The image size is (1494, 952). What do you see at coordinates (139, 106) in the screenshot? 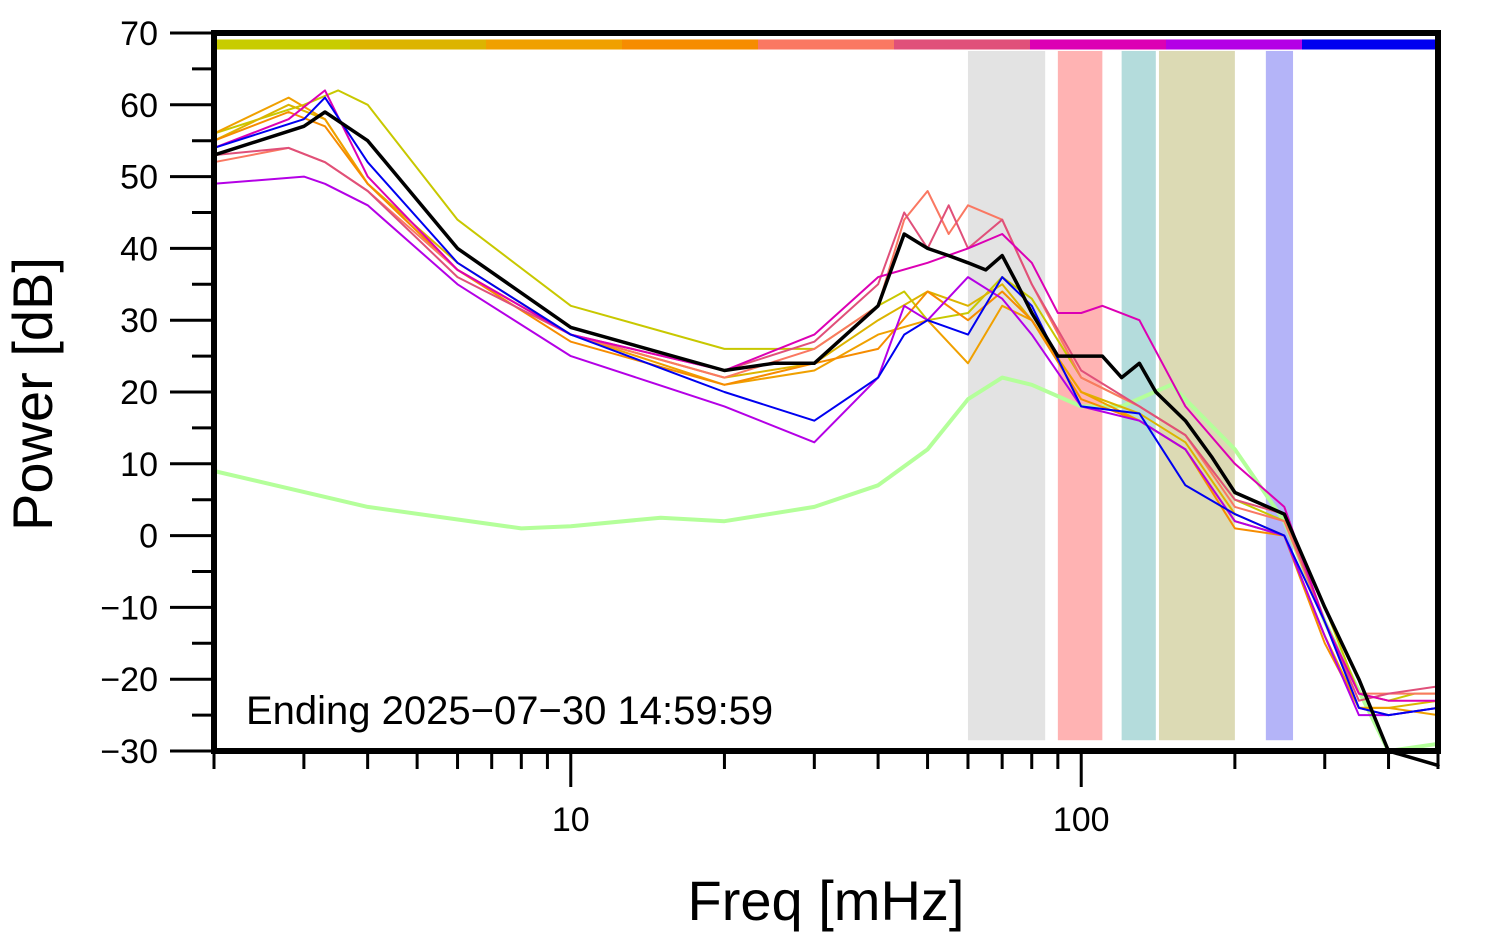
I see `y-tick-label: 60` at bounding box center [139, 106].